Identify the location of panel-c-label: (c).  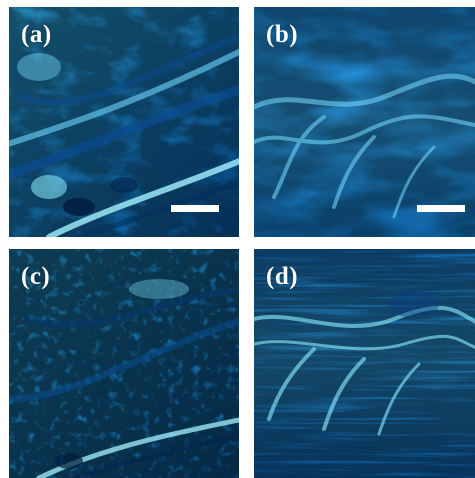
(36, 276).